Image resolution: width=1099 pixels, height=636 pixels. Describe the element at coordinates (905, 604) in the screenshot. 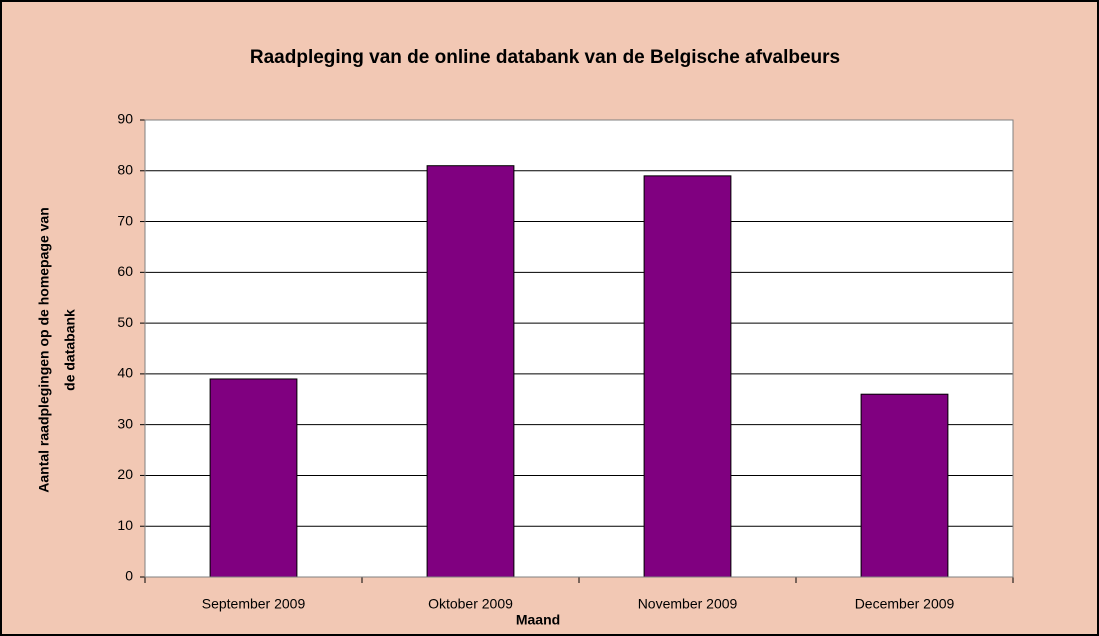

I see `x-tick-label: December 2009` at that location.